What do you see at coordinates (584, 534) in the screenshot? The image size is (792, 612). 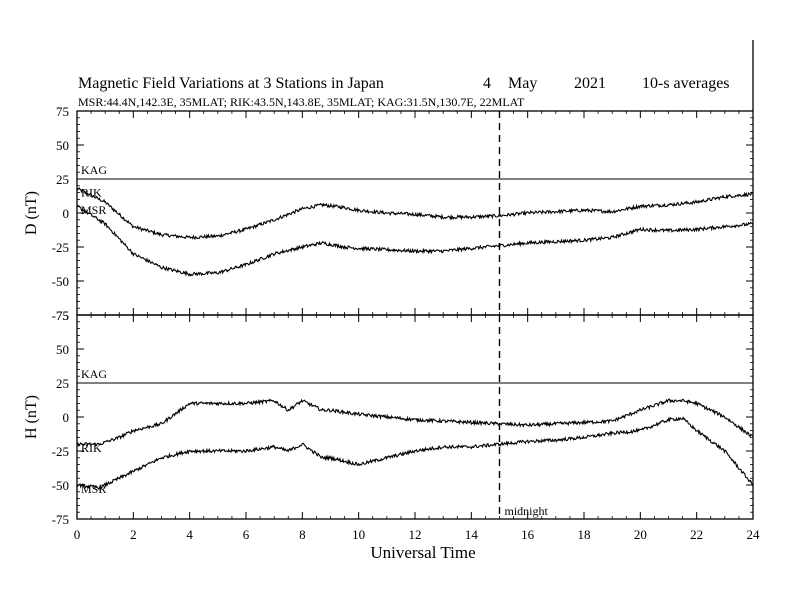 I see `x-tick-label: 18` at bounding box center [584, 534].